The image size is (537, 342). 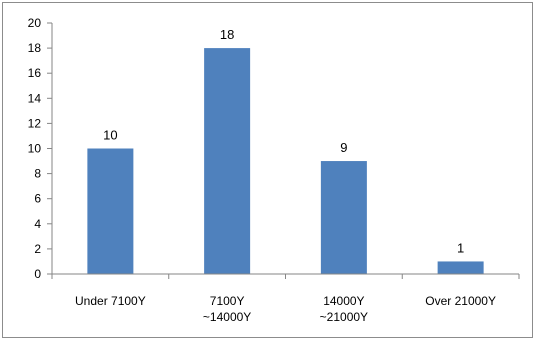 I want to click on y-tick-label: 0, so click(x=37, y=274).